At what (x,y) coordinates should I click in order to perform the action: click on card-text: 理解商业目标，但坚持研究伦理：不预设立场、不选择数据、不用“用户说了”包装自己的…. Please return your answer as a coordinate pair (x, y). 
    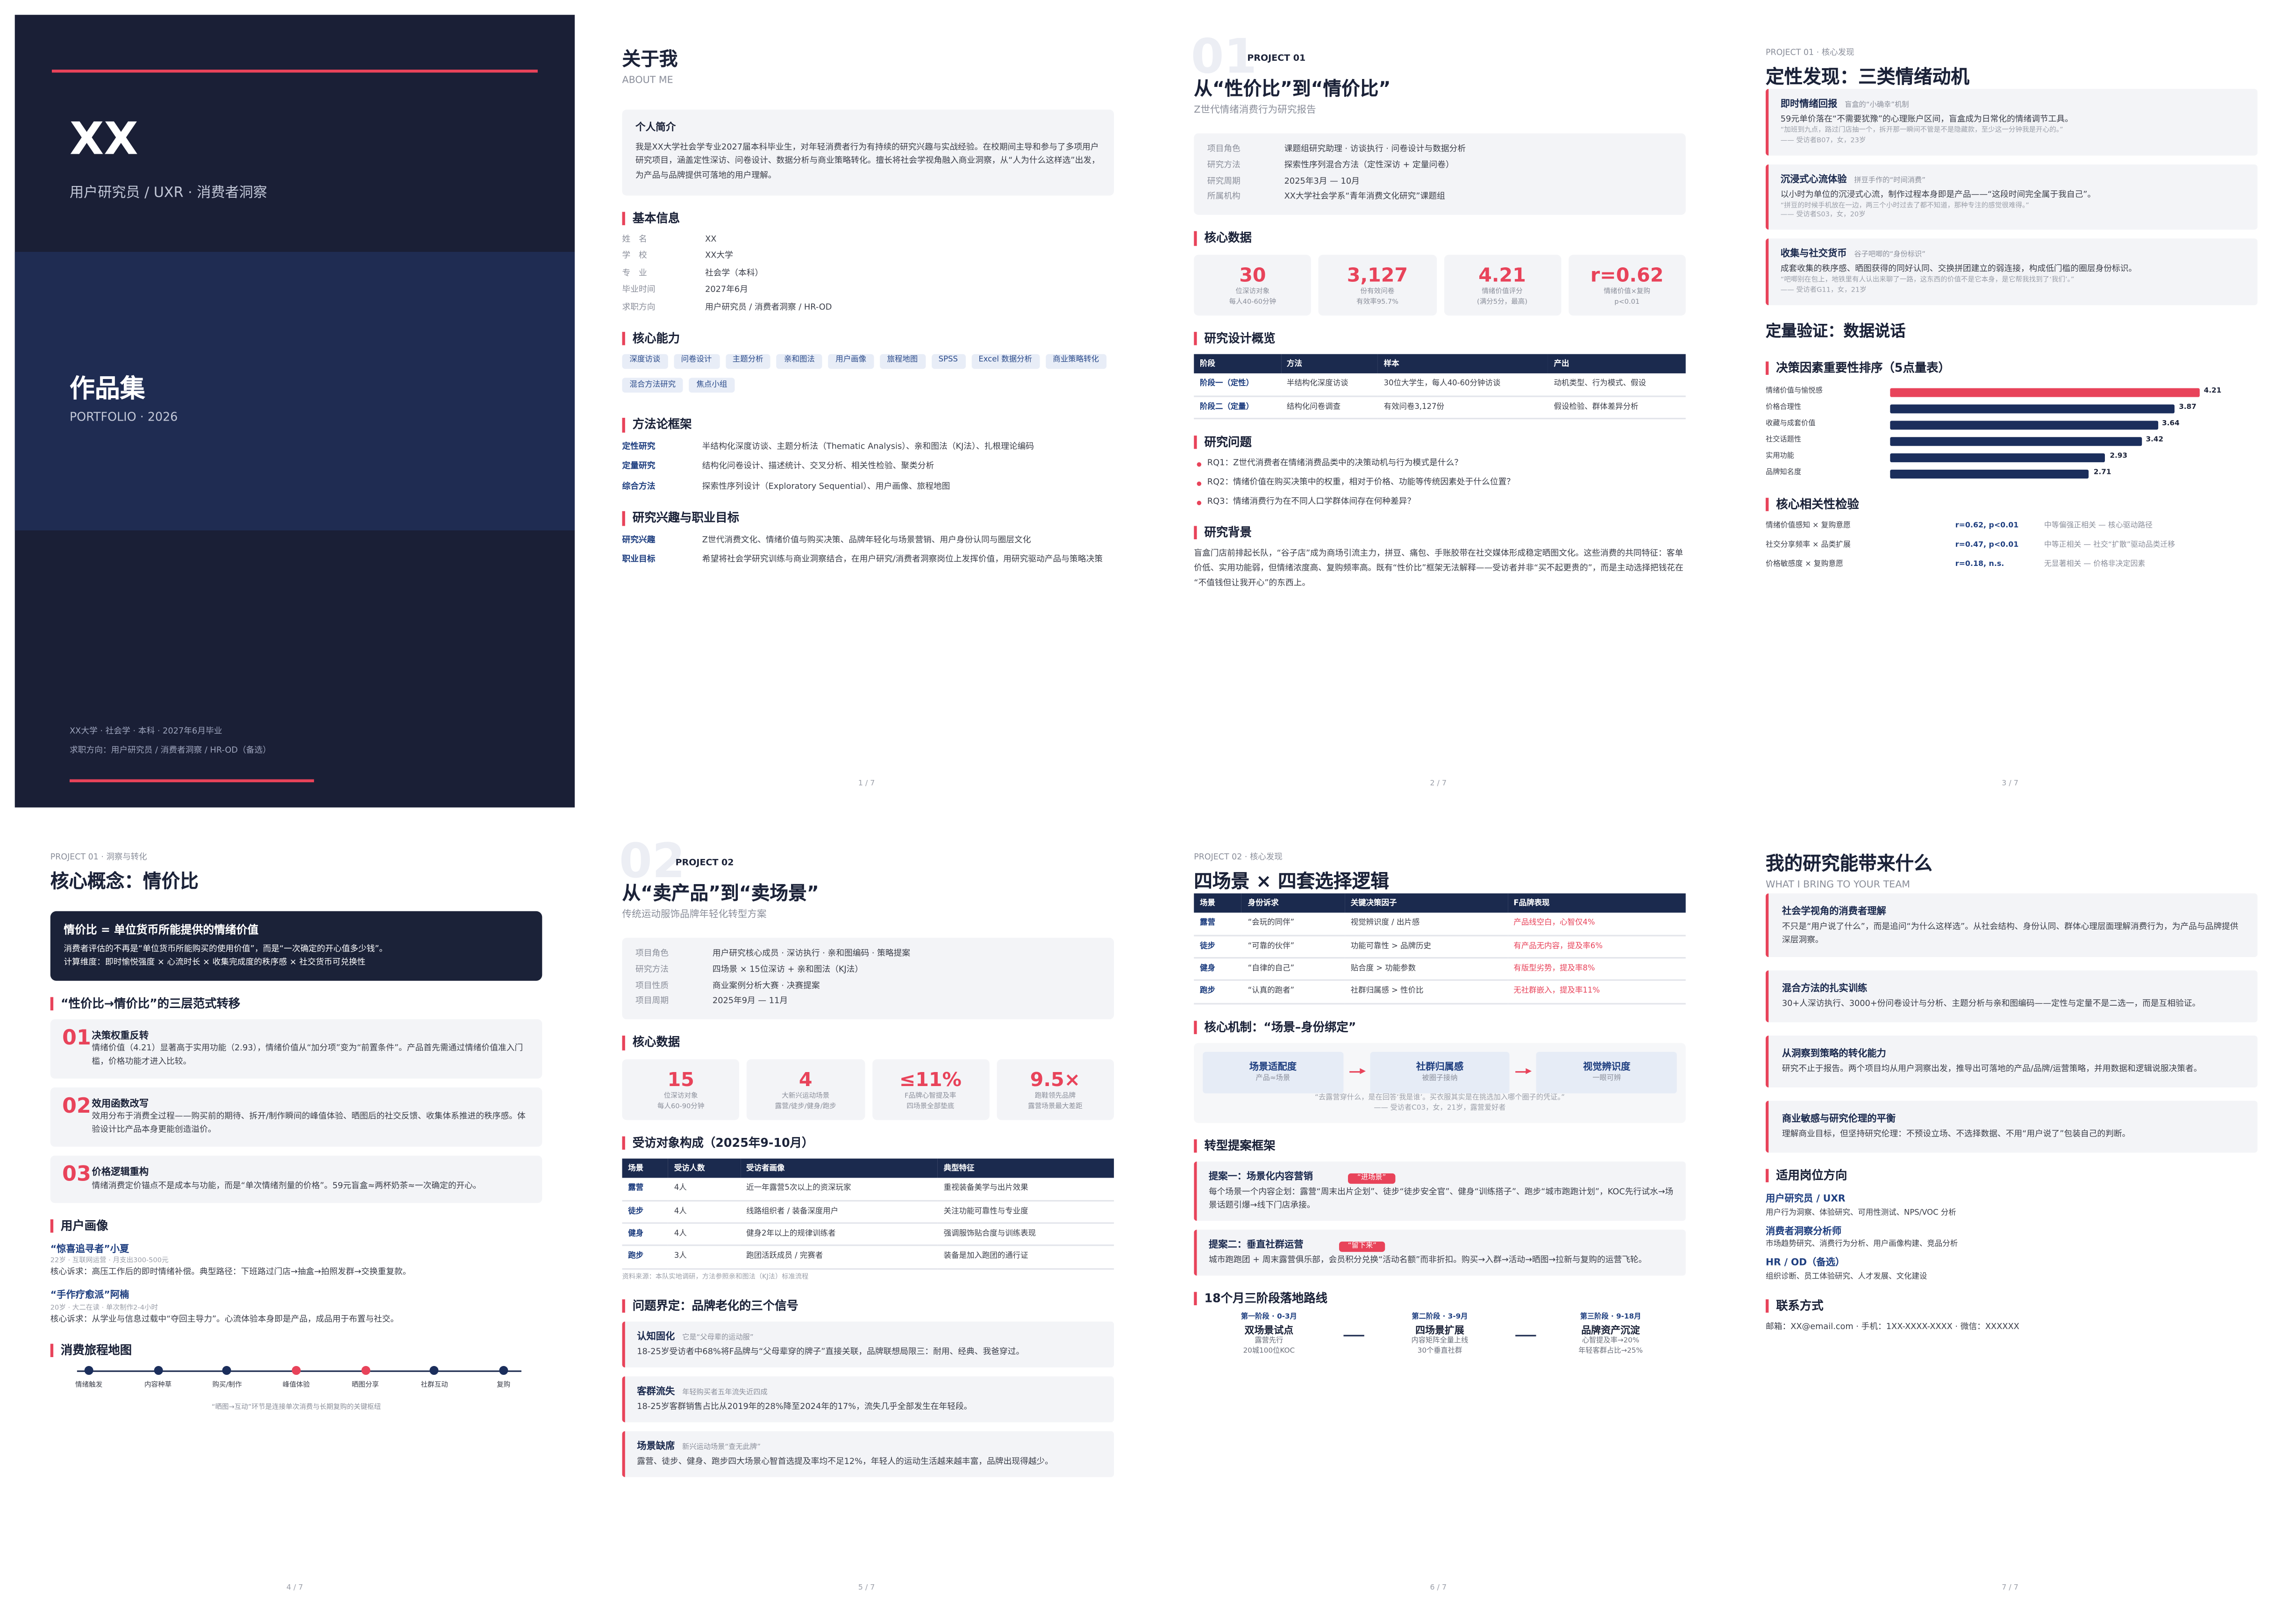
    Looking at the image, I should click on (1956, 1135).